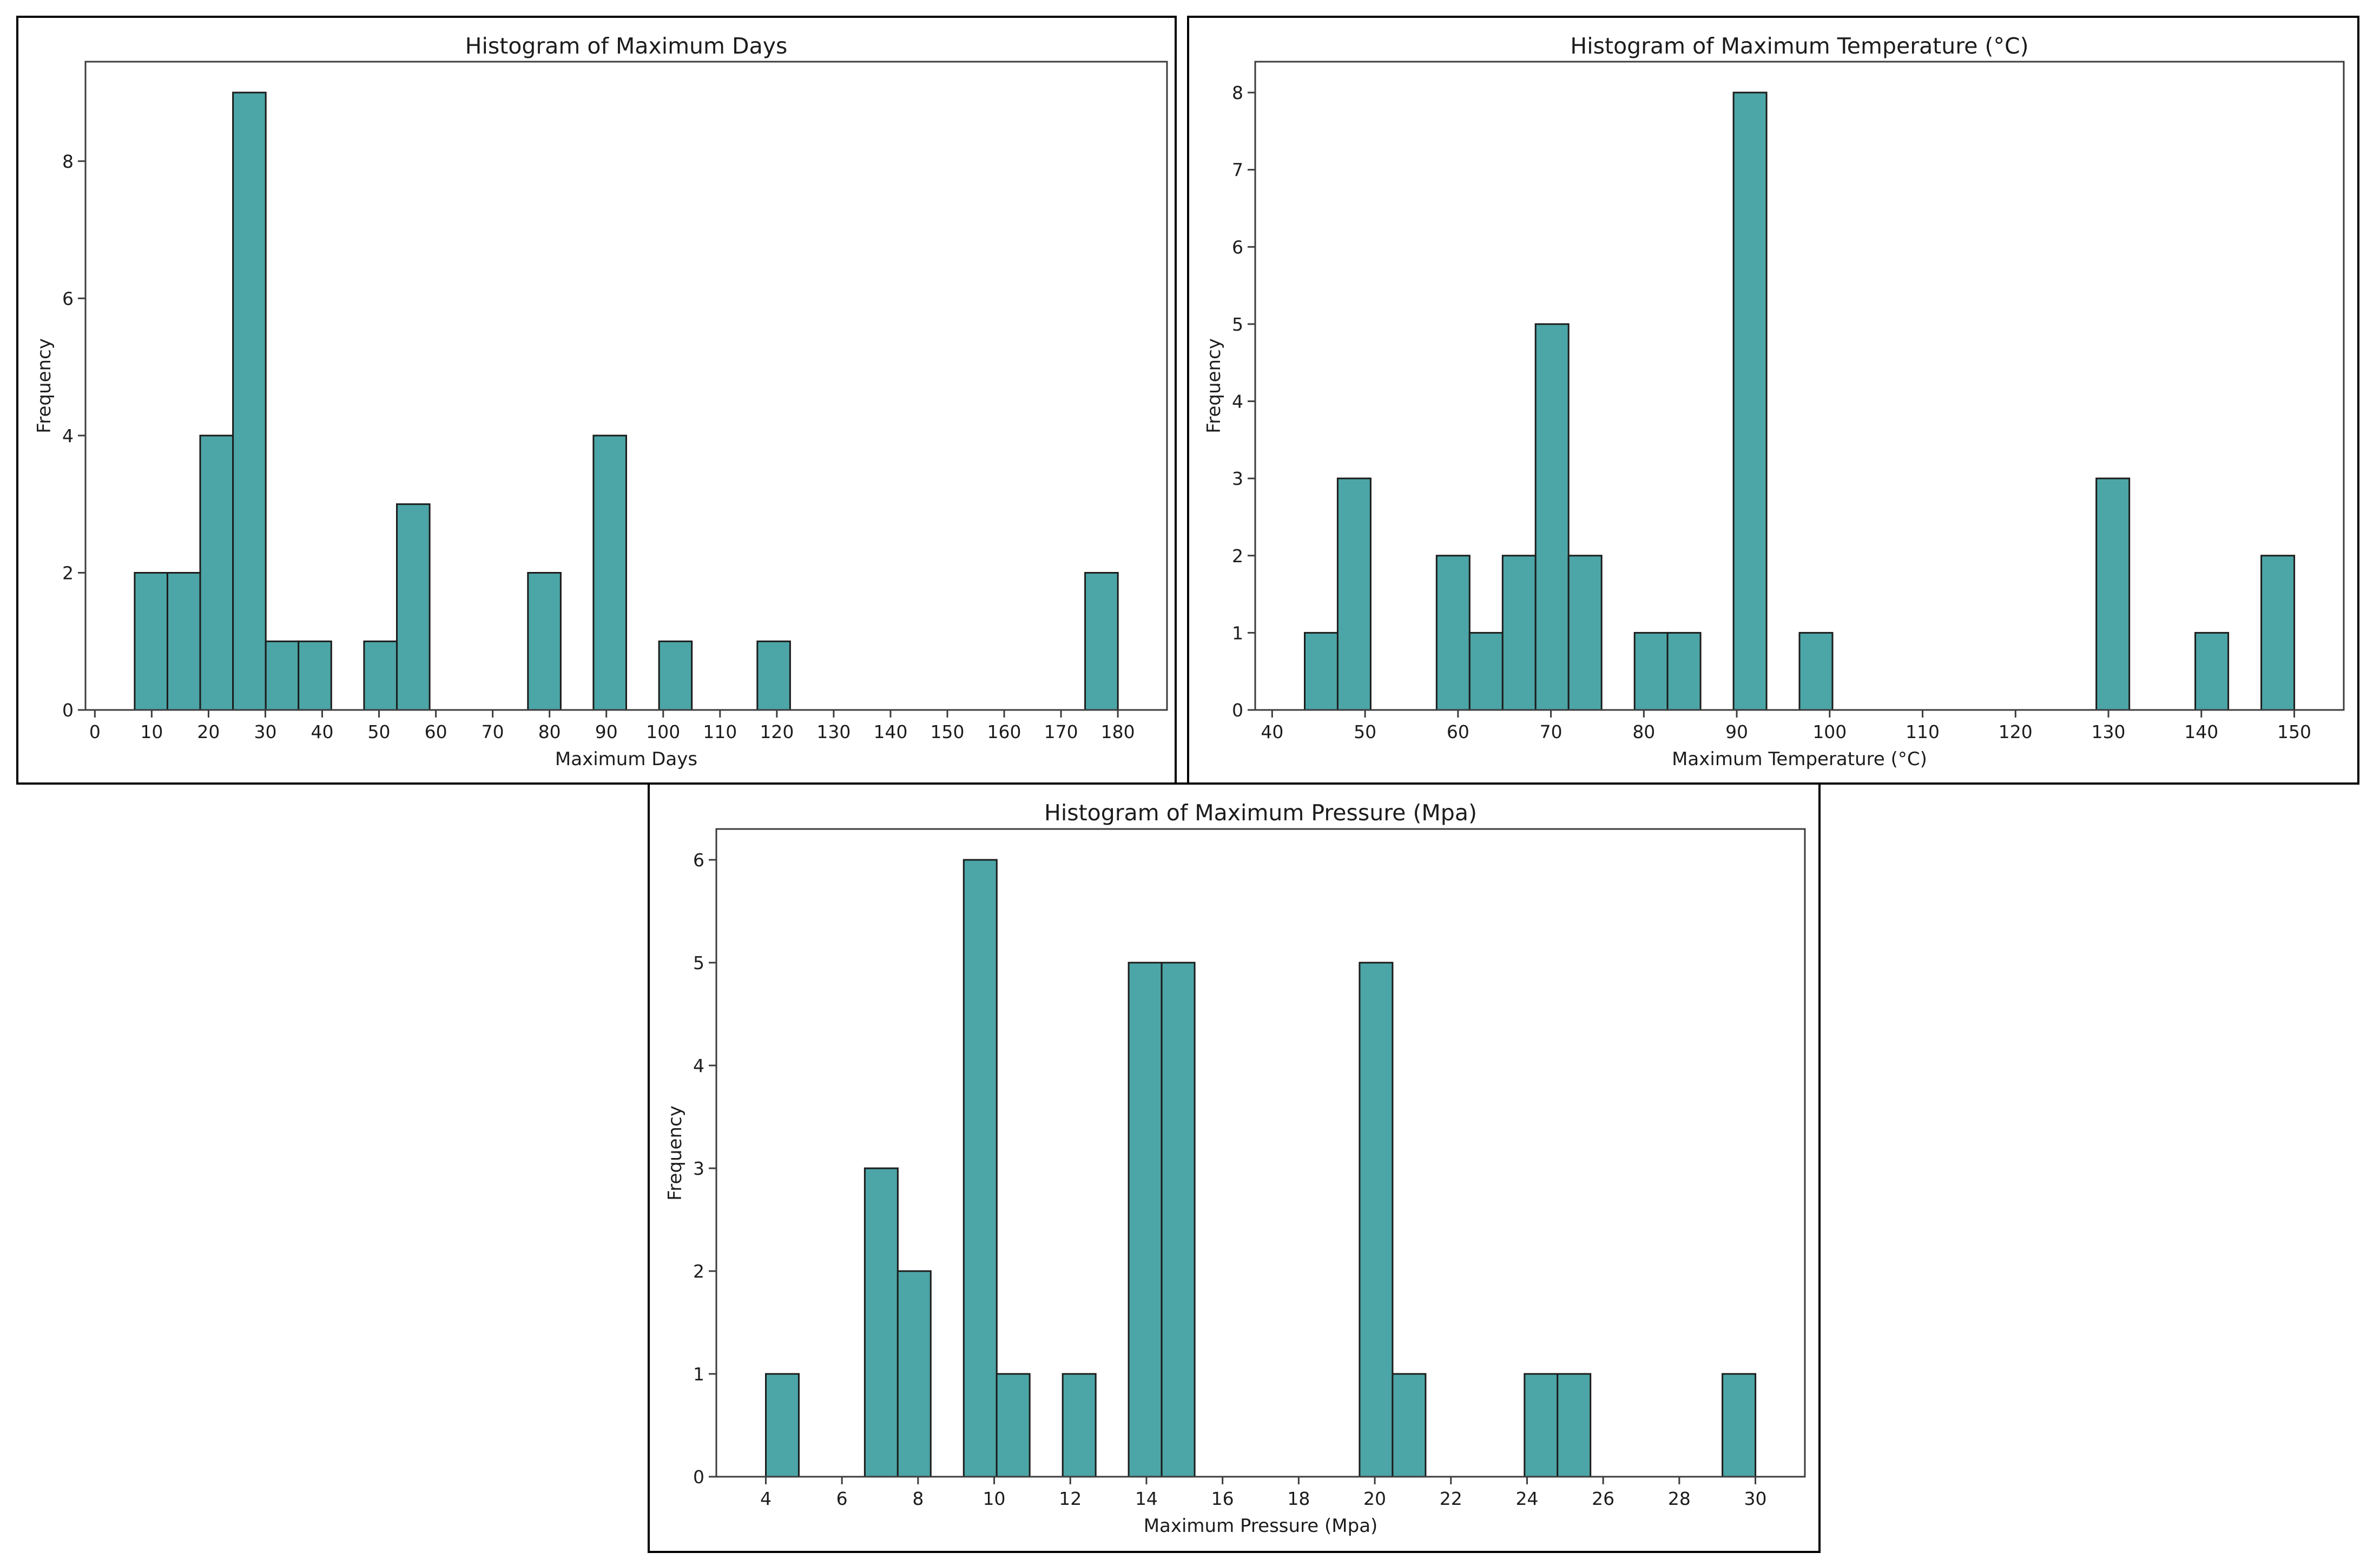 This screenshot has width=2380, height=1566. I want to click on x-tick-label: 22, so click(1451, 1499).